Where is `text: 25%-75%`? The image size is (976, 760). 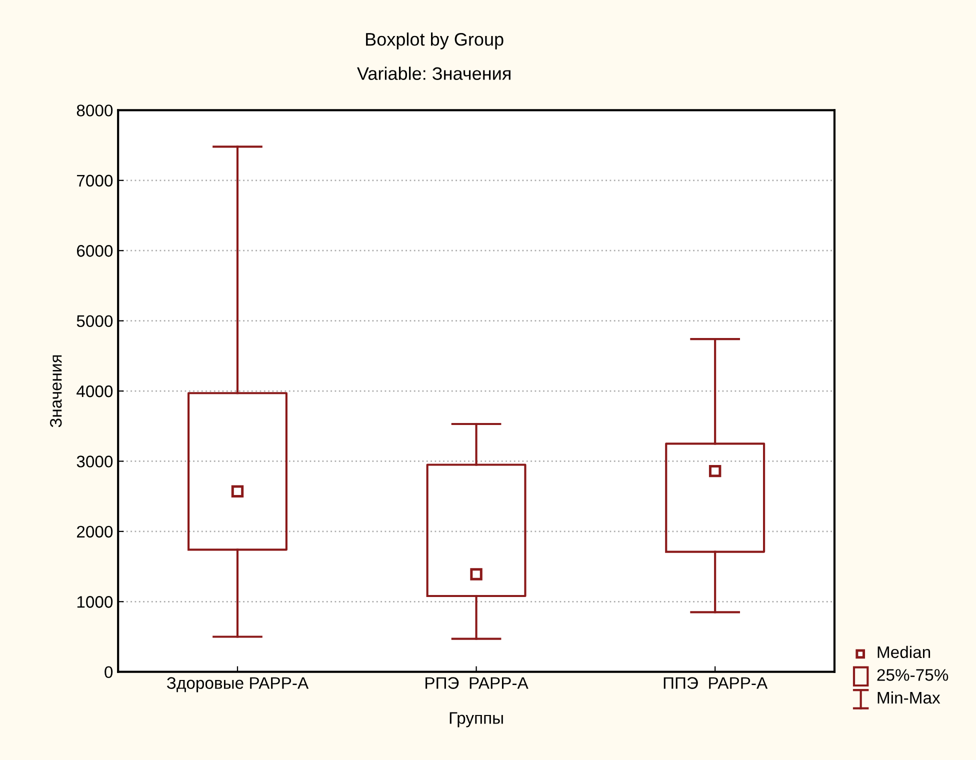 text: 25%-75% is located at coordinates (912, 675).